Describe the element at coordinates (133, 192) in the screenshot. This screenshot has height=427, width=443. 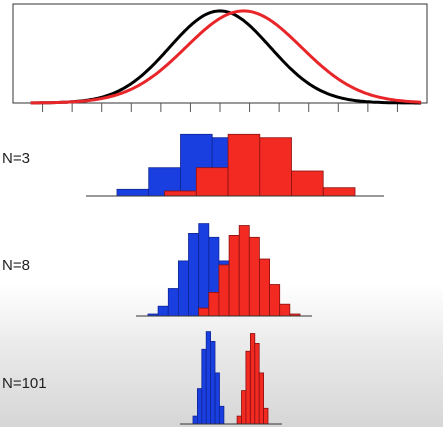
I see `n3-blue-bar` at that location.